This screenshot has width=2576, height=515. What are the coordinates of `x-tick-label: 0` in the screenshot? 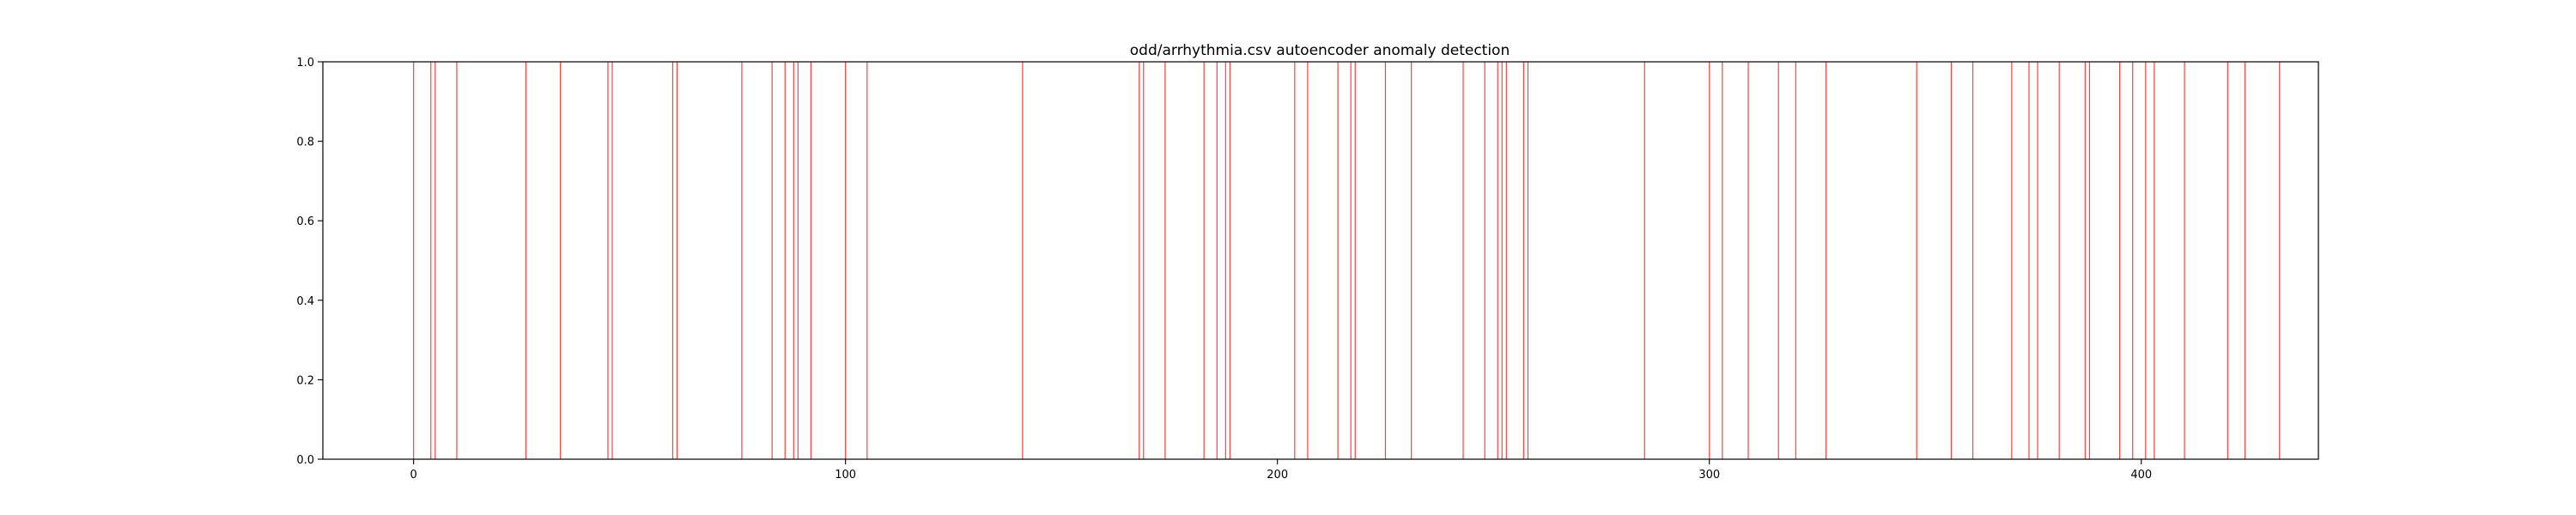 It's located at (413, 475).